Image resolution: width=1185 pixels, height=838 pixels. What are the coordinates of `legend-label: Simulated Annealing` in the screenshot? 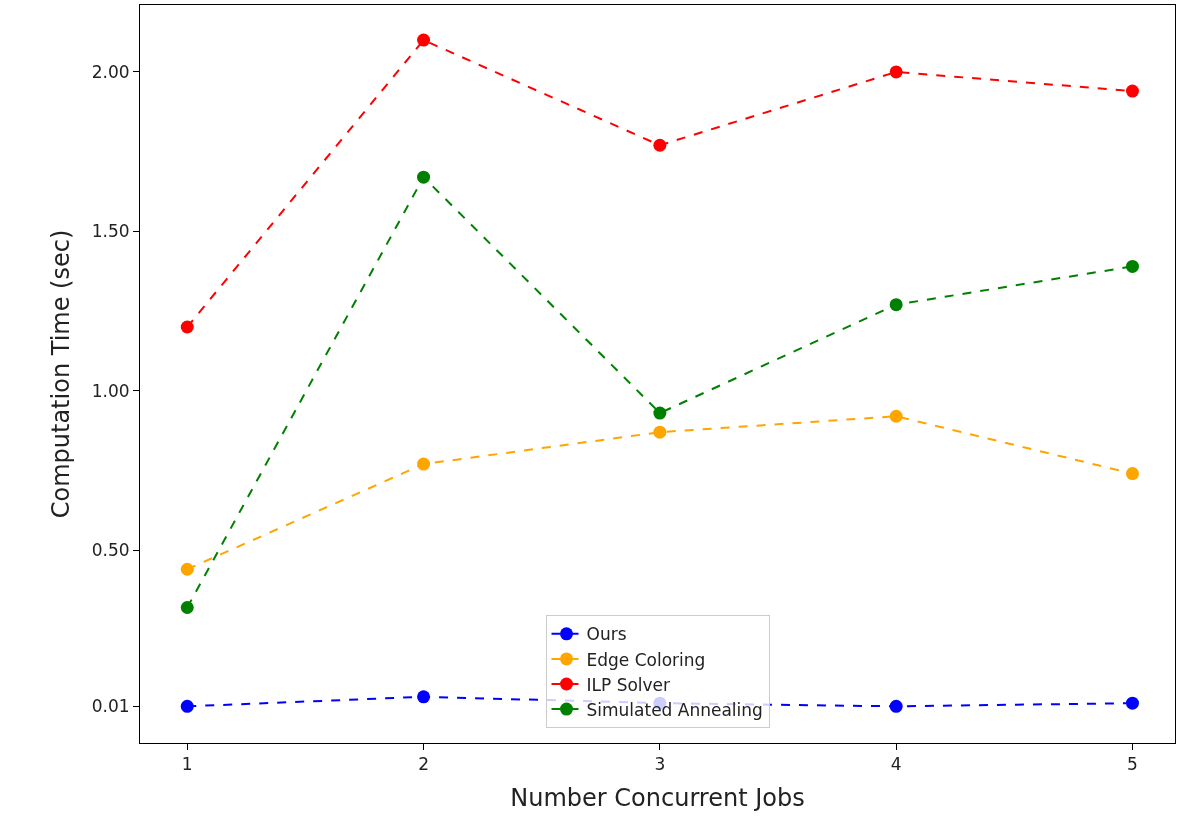 It's located at (674, 709).